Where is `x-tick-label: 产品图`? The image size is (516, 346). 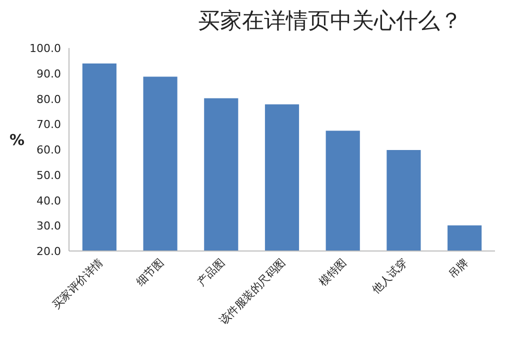
x-tick-label: 产品图 is located at coordinates (211, 272).